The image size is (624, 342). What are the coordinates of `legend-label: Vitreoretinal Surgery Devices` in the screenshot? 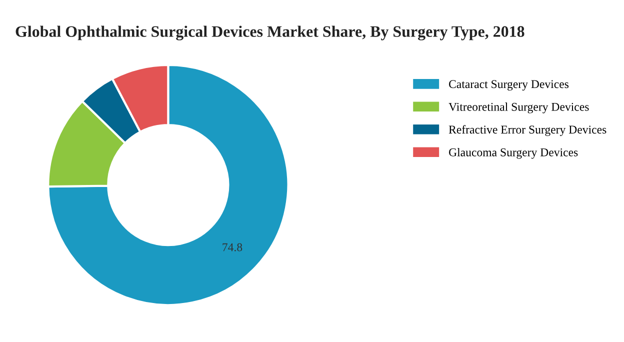 It's located at (518, 108).